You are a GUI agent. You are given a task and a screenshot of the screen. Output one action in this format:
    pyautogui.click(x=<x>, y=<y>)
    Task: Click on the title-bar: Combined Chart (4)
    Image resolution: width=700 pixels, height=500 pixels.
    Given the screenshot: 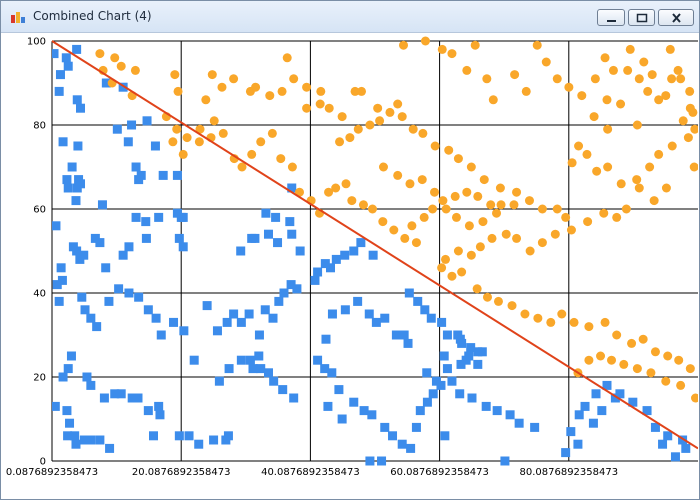 What is the action you would take?
    pyautogui.click(x=350, y=17)
    